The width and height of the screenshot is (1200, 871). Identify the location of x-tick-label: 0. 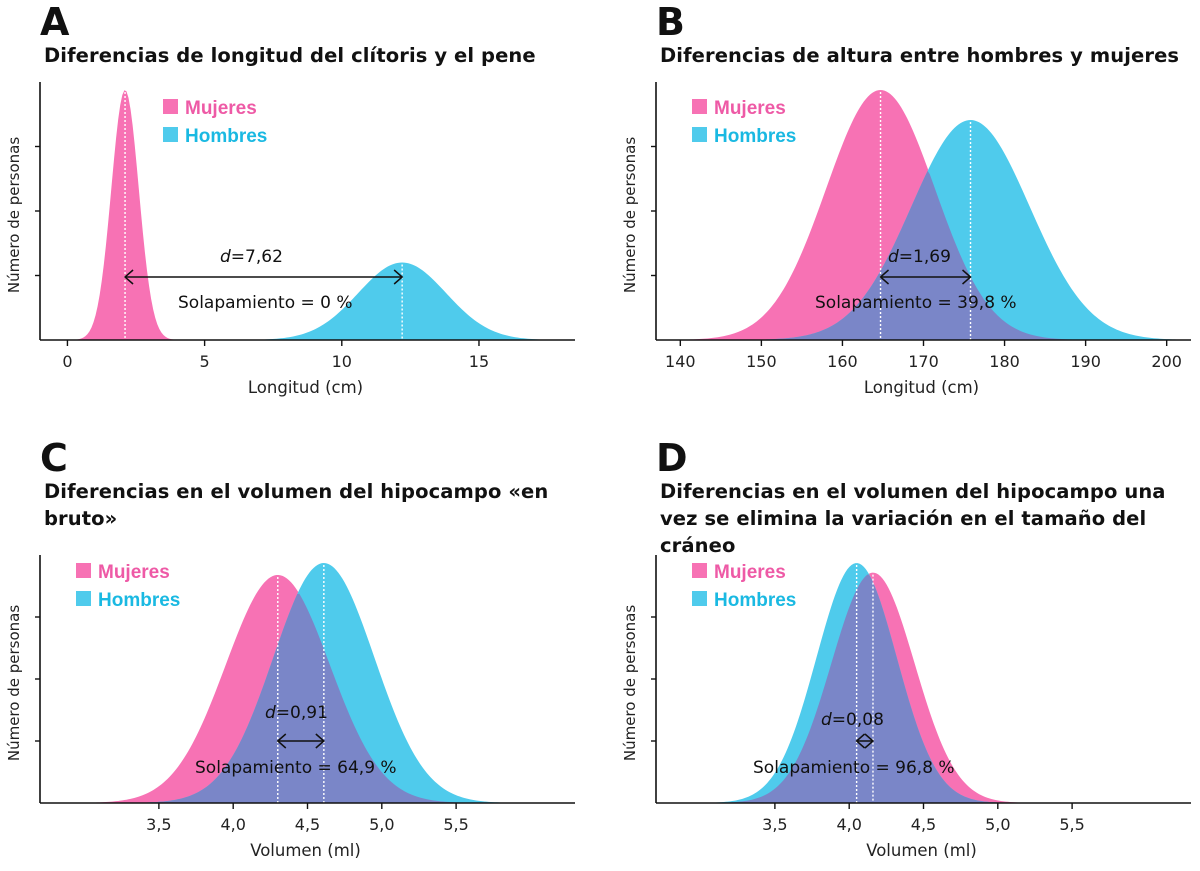
(67, 361).